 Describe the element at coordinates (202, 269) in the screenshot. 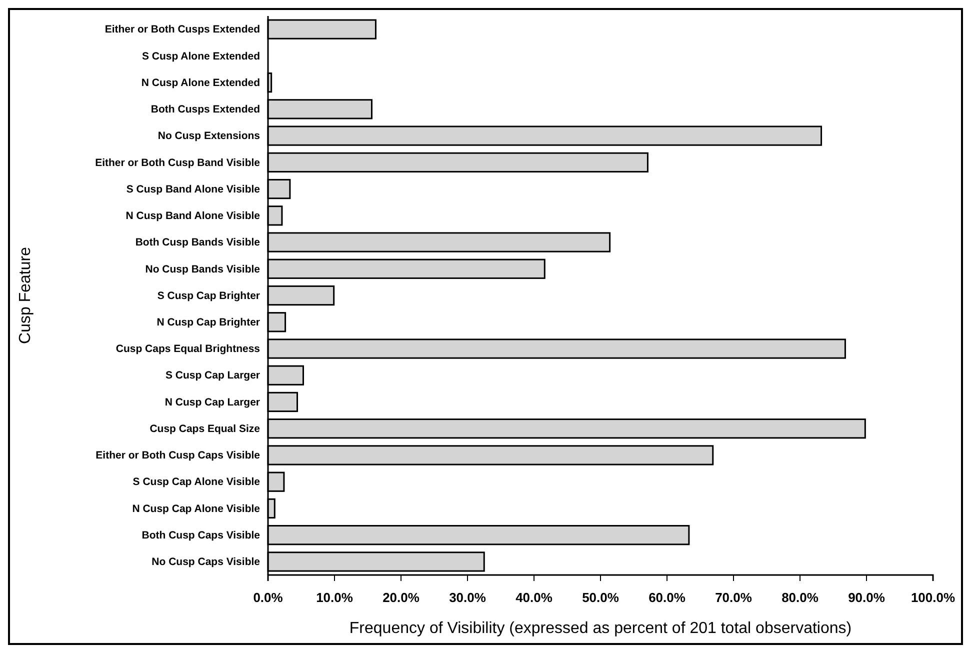

I see `y-tick-label: No Cusp Bands Visible` at that location.